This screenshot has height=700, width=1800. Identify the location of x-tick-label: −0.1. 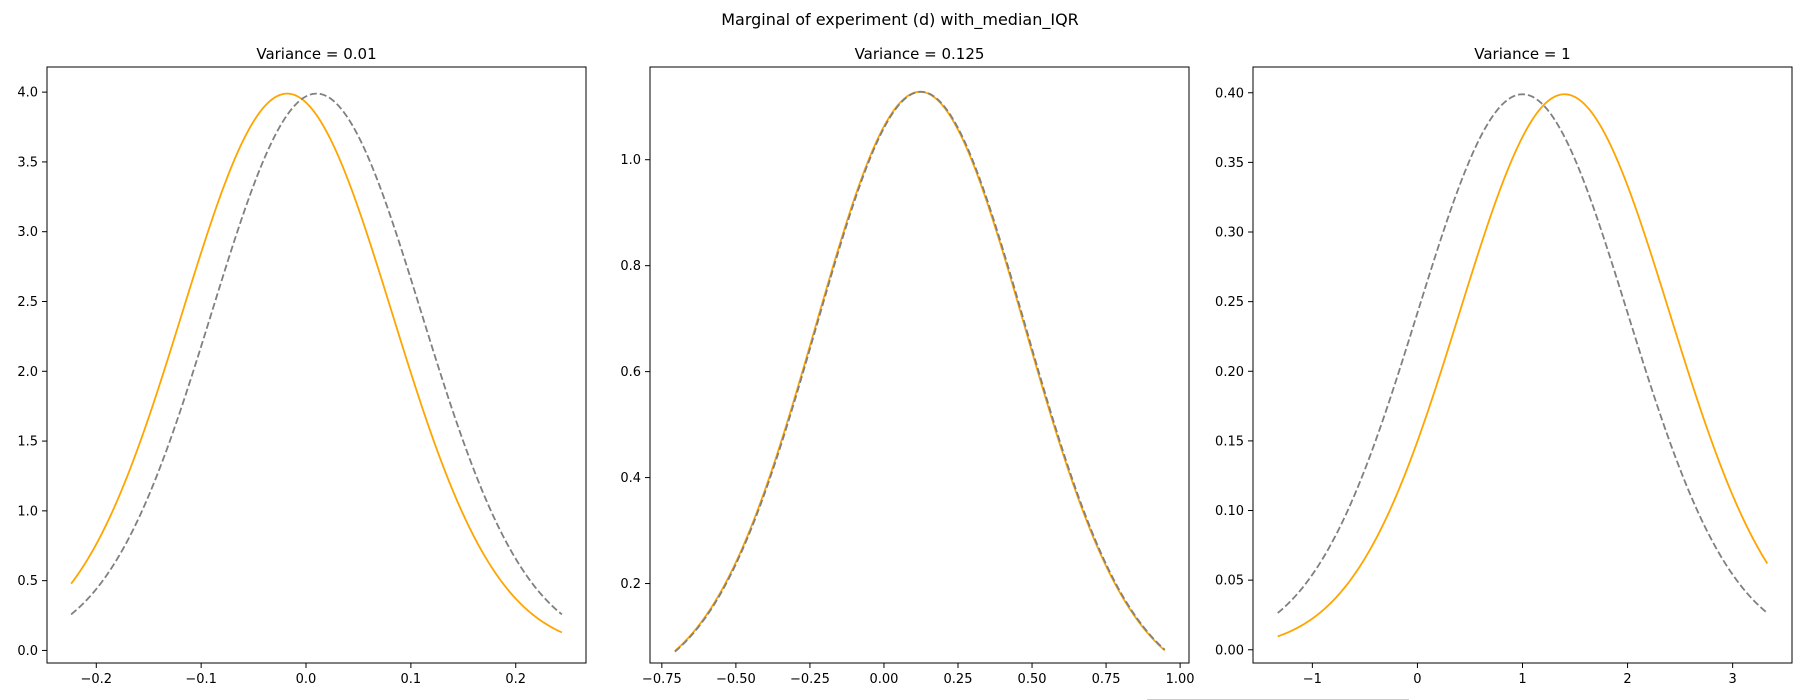
(201, 679).